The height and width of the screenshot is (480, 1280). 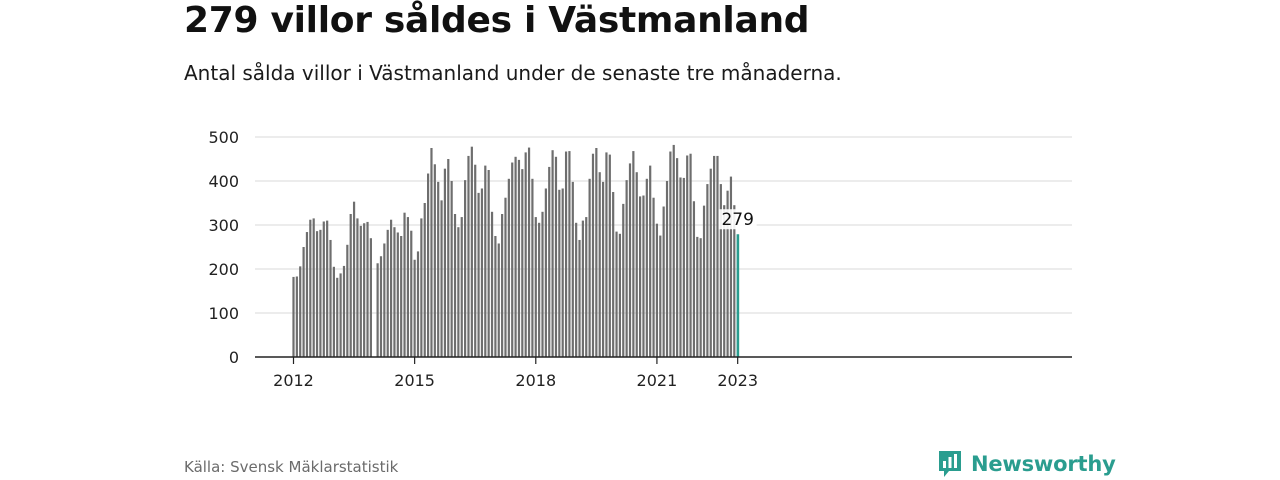 I want to click on bar-highlight, so click(x=738, y=295).